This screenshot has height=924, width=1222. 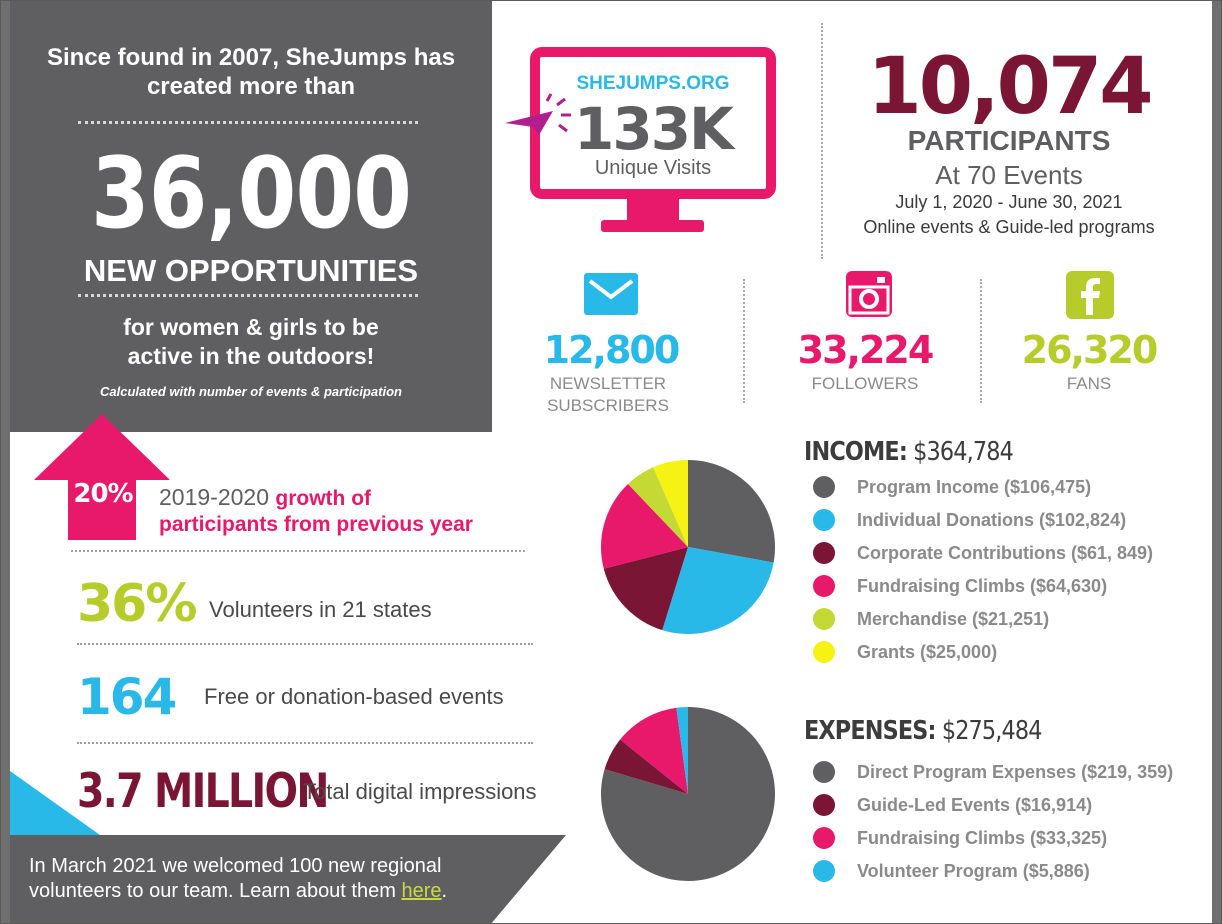 I want to click on growth-text-1: growth of, so click(x=323, y=498).